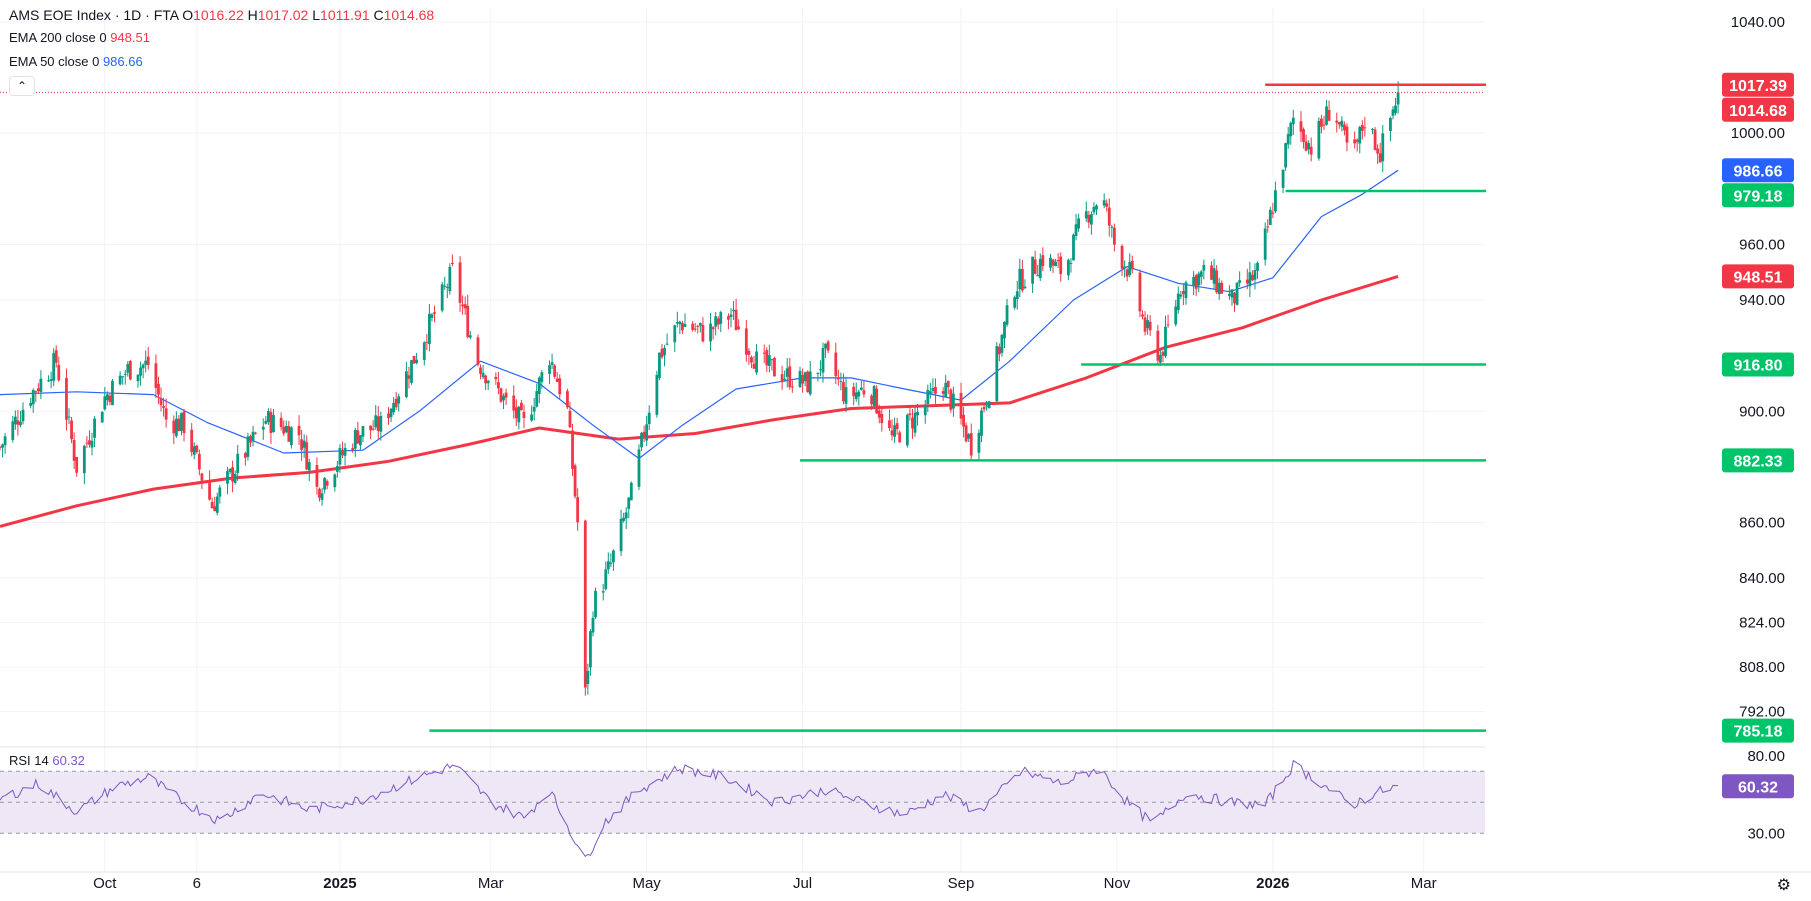  I want to click on gear-icon: ⚙, so click(1783, 885).